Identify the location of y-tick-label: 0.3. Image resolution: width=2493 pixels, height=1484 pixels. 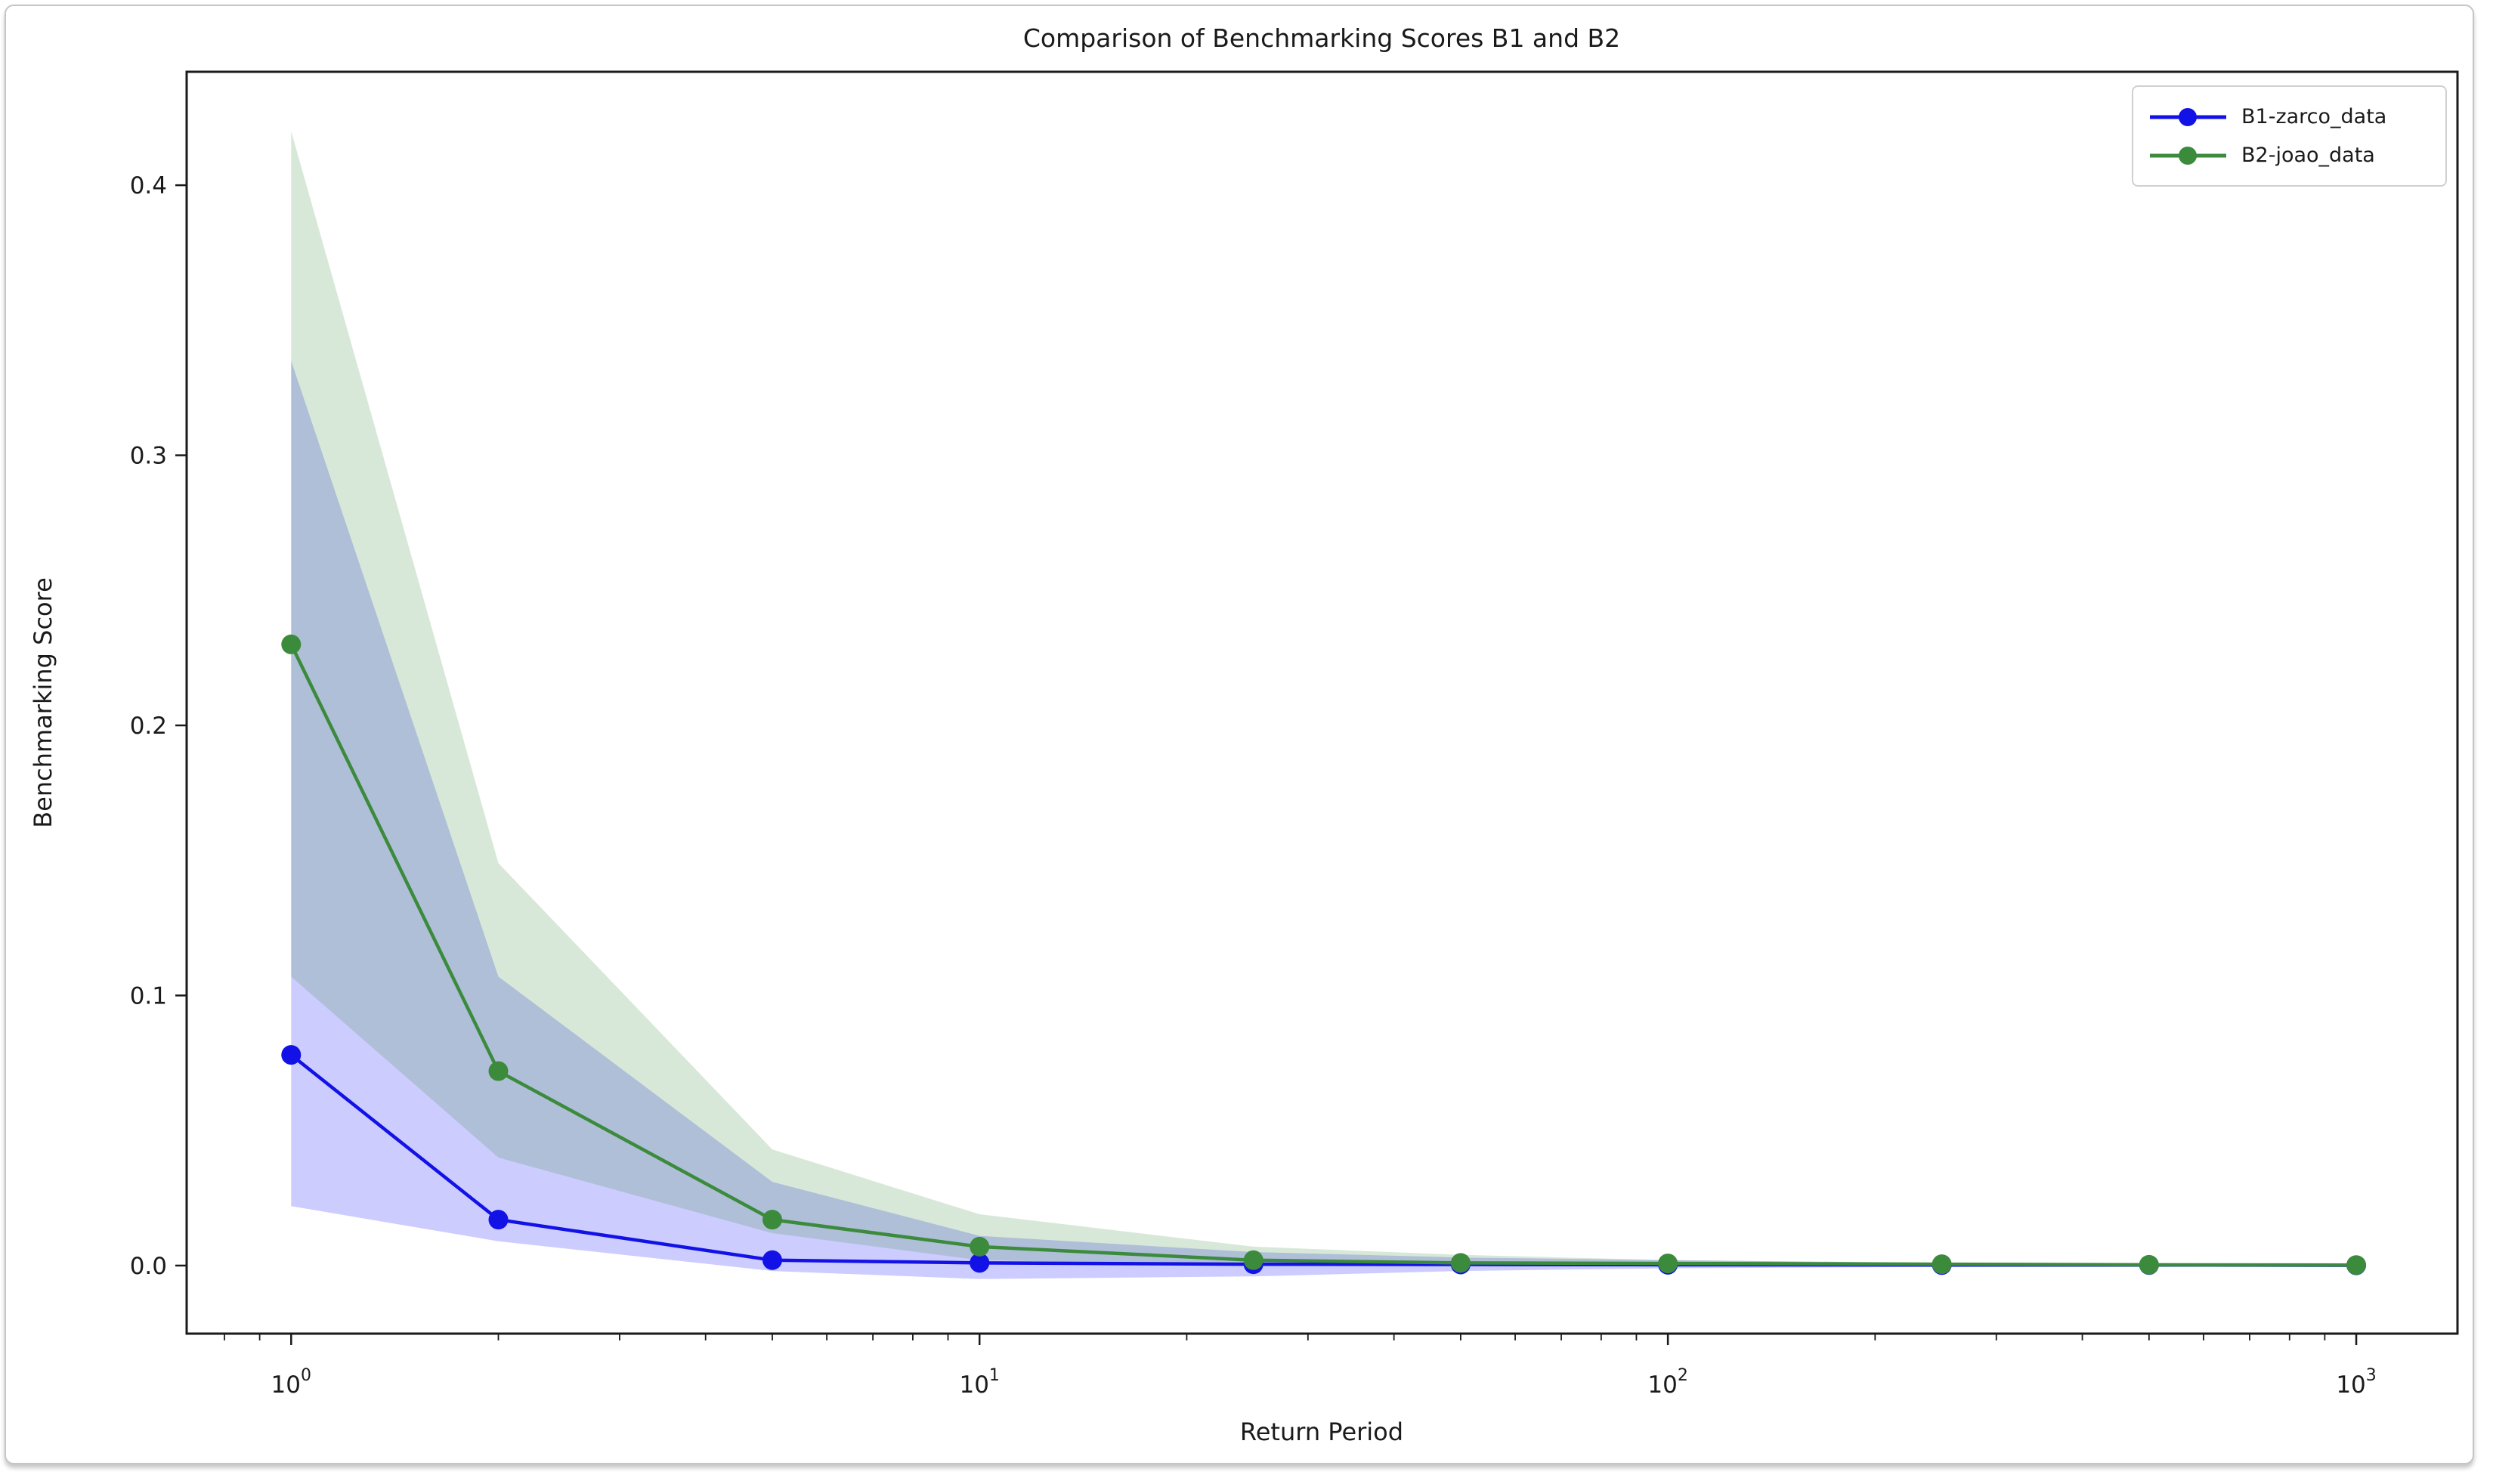
(148, 457).